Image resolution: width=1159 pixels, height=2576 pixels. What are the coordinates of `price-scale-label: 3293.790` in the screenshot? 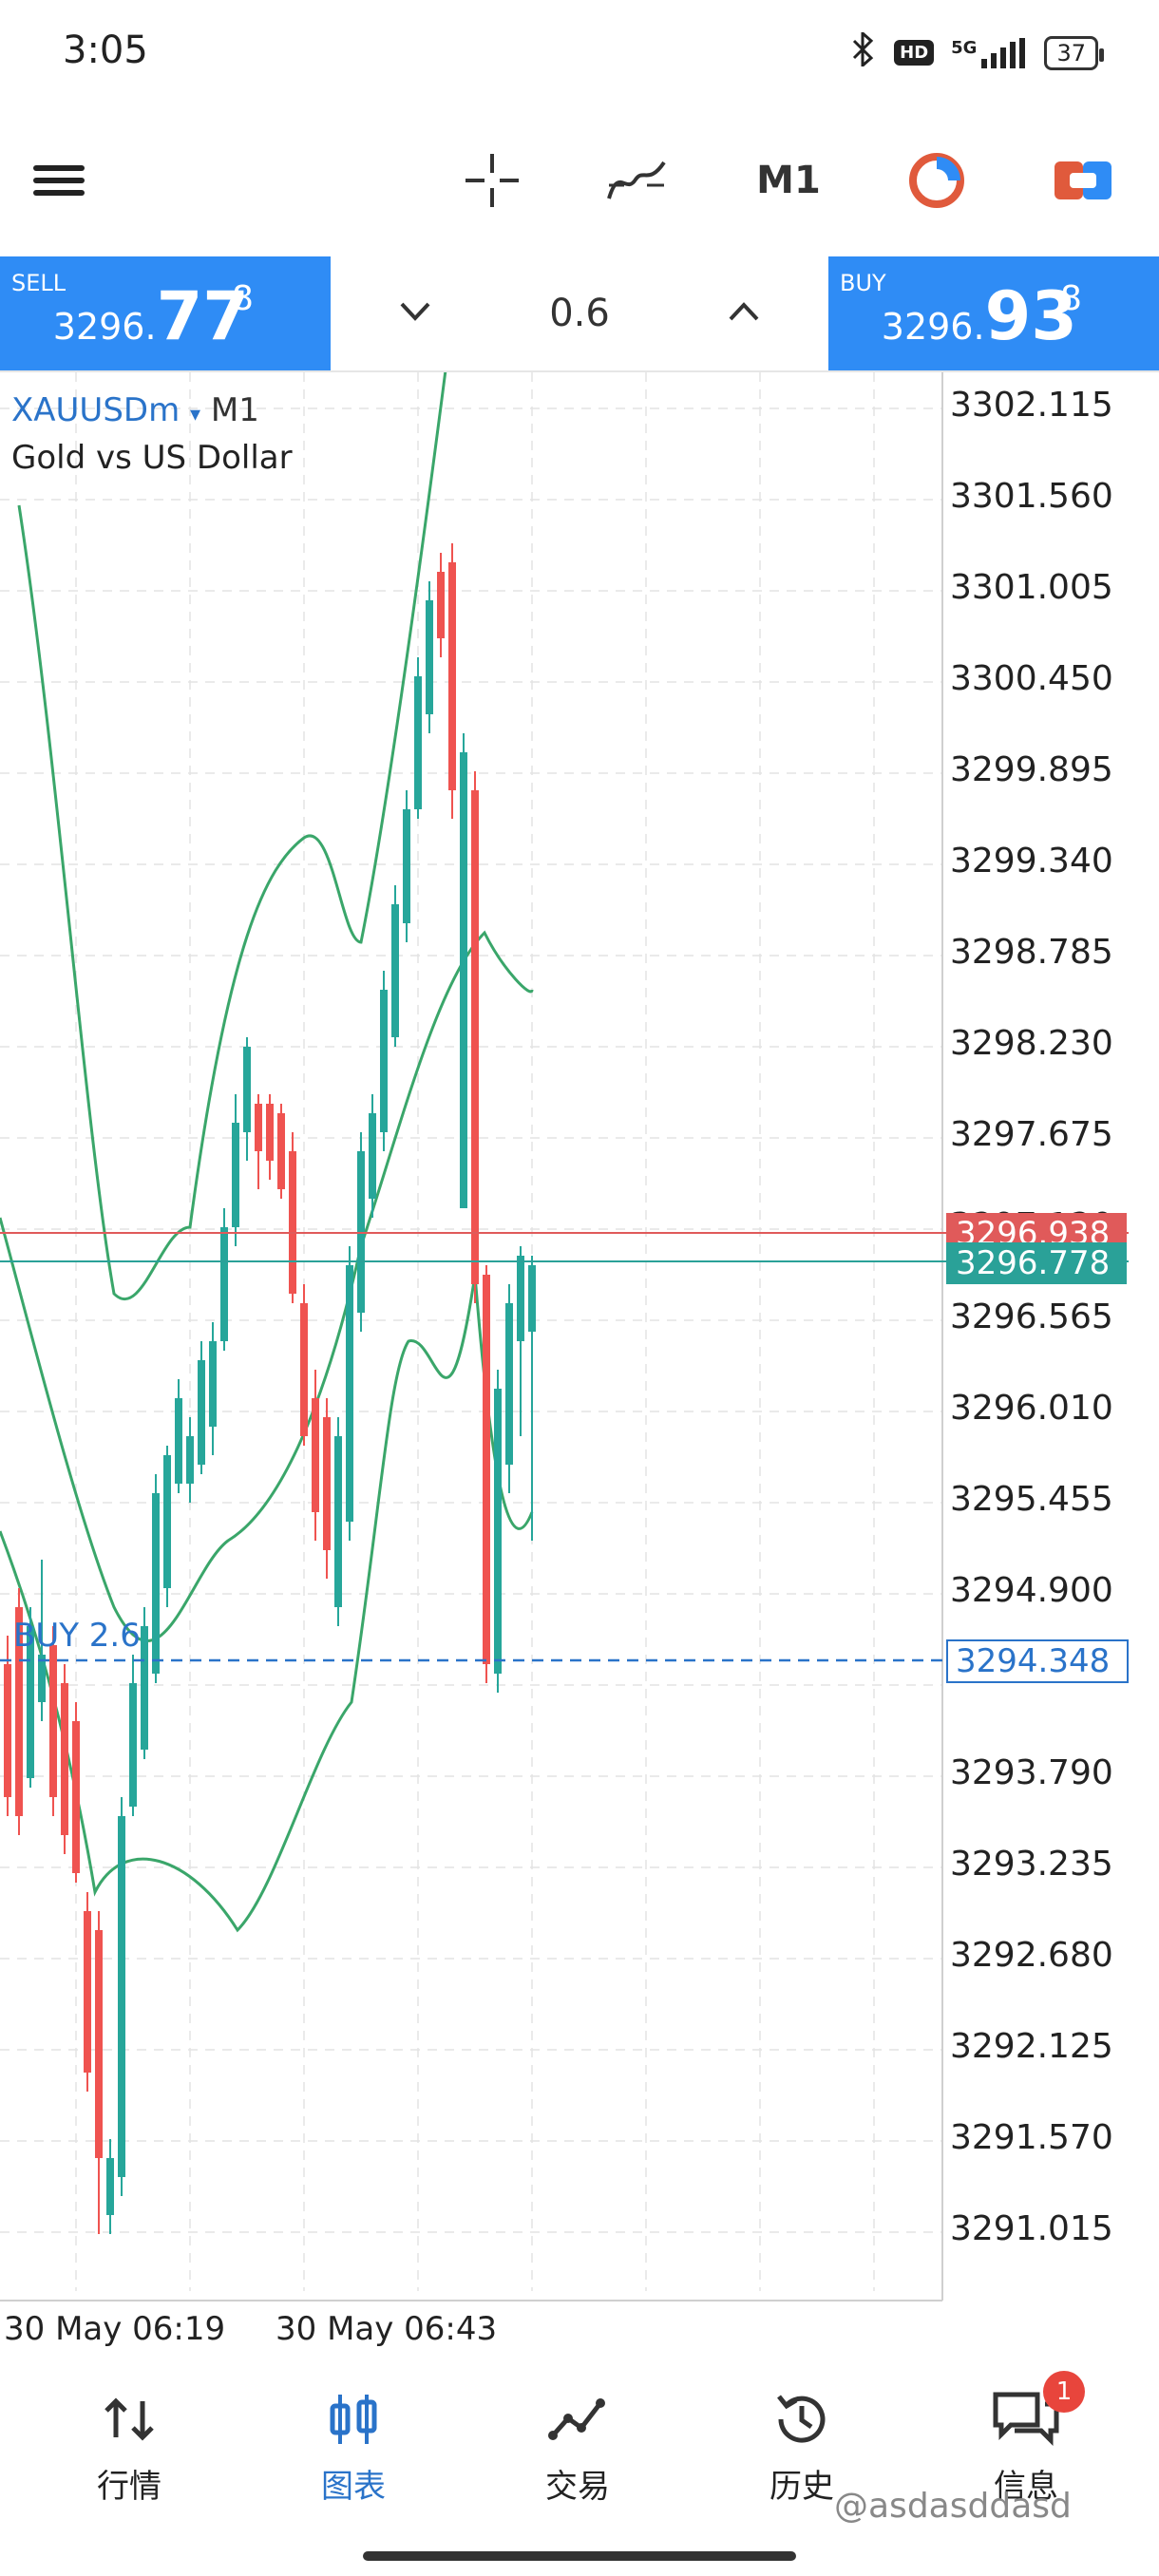 It's located at (1031, 1772).